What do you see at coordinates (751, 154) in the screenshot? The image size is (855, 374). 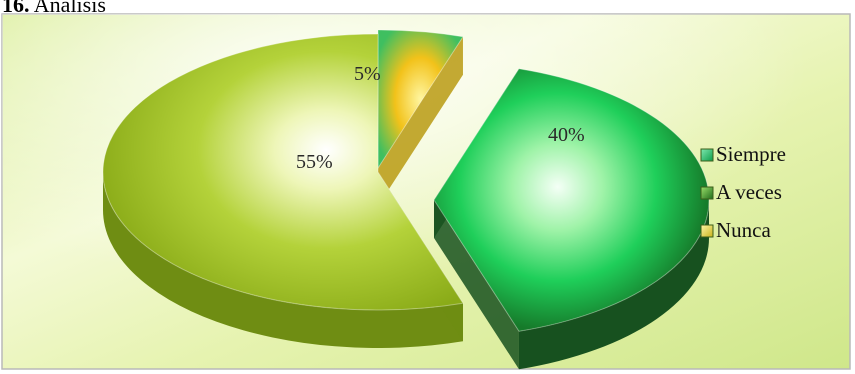 I see `legend-label-siempre: Siempre` at bounding box center [751, 154].